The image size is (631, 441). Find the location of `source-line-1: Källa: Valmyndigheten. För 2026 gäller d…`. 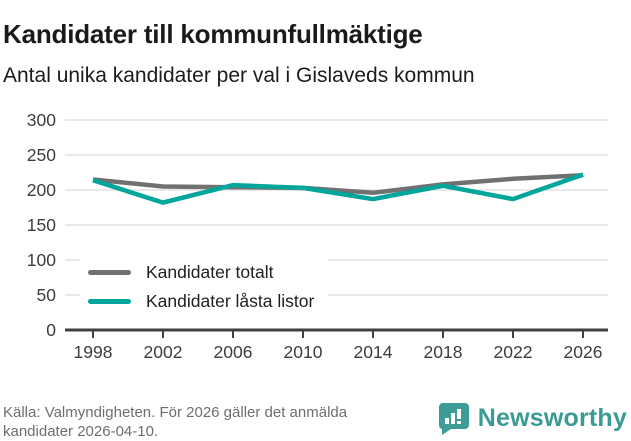

source-line-1: Källa: Valmyndigheten. För 2026 gäller d… is located at coordinates (175, 412).